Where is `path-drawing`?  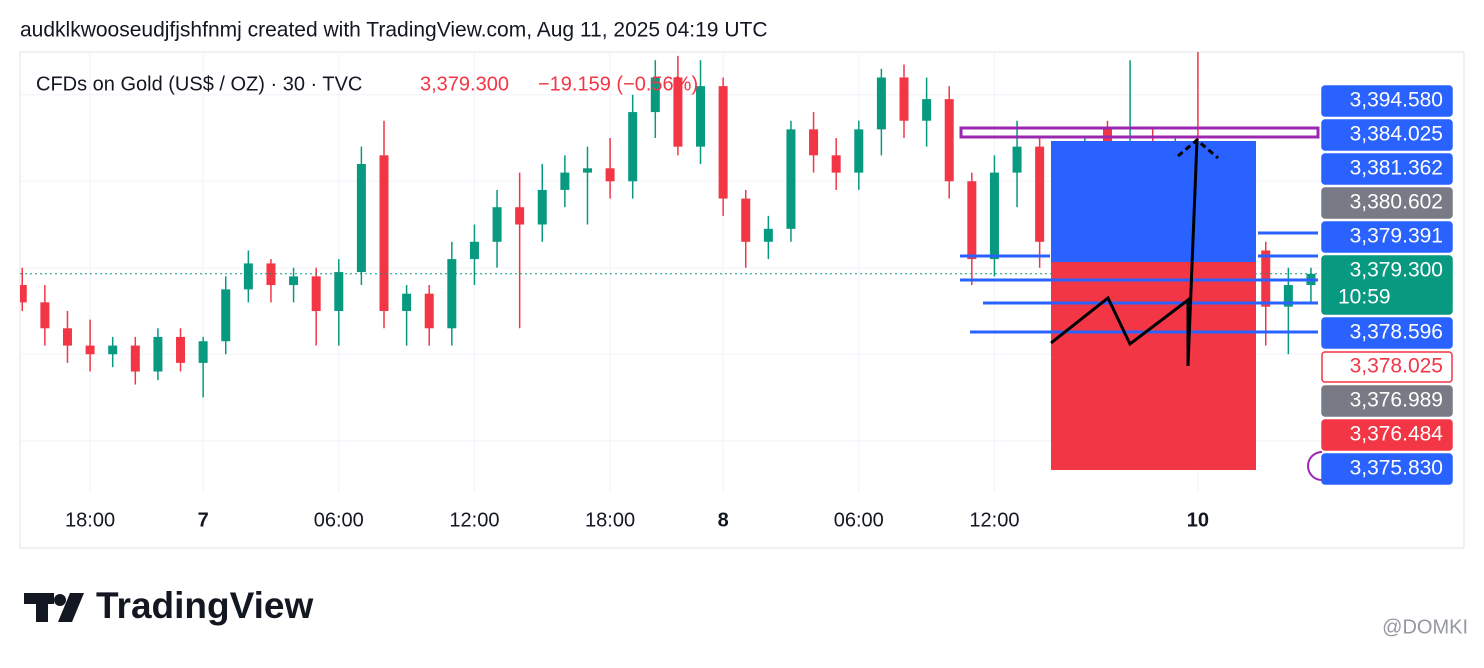 path-drawing is located at coordinates (1124, 253).